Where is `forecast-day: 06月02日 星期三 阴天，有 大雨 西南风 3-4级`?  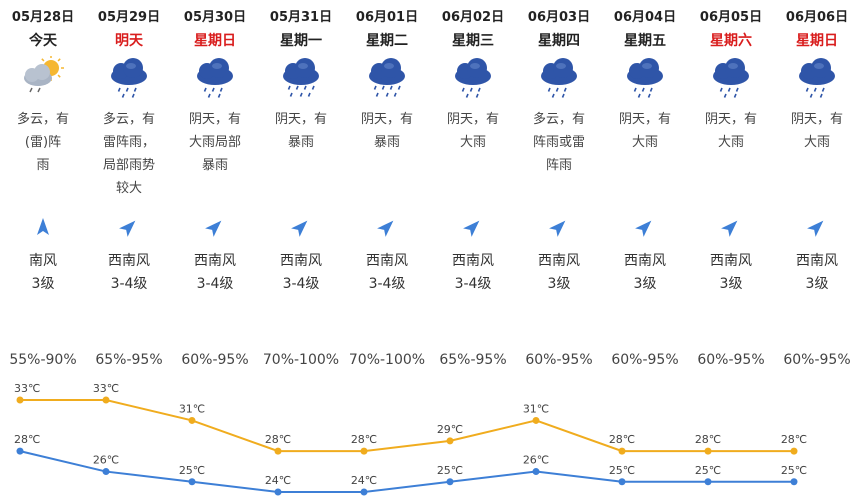 forecast-day: 06月02日 星期三 阴天，有 大雨 西南风 3-4级 is located at coordinates (473, 150).